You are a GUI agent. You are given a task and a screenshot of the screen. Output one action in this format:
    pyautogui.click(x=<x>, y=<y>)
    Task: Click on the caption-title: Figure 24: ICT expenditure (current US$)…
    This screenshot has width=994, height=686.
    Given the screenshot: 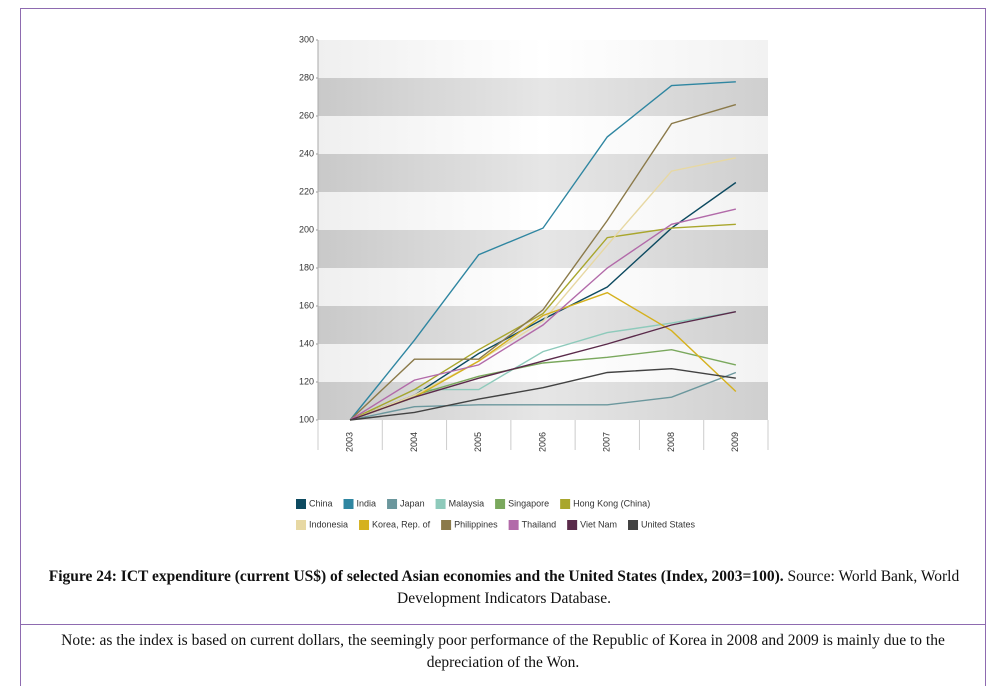 What is the action you would take?
    pyautogui.click(x=416, y=576)
    